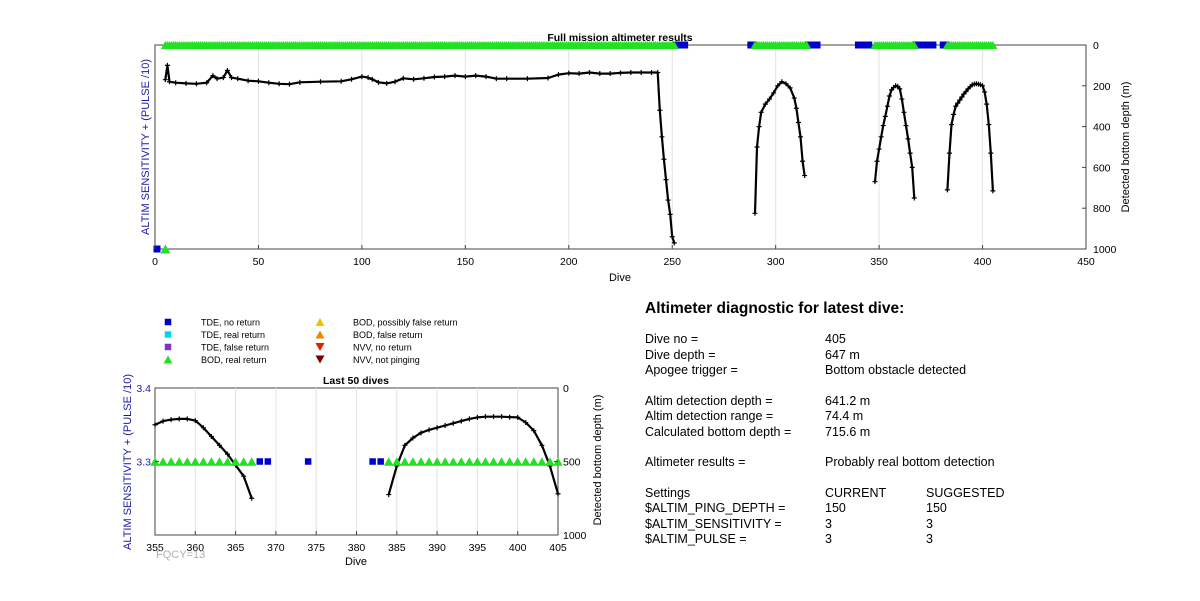 This screenshot has height=601, width=1200. What do you see at coordinates (566, 389) in the screenshot?
I see `bottom-y-right-tick-label: 0` at bounding box center [566, 389].